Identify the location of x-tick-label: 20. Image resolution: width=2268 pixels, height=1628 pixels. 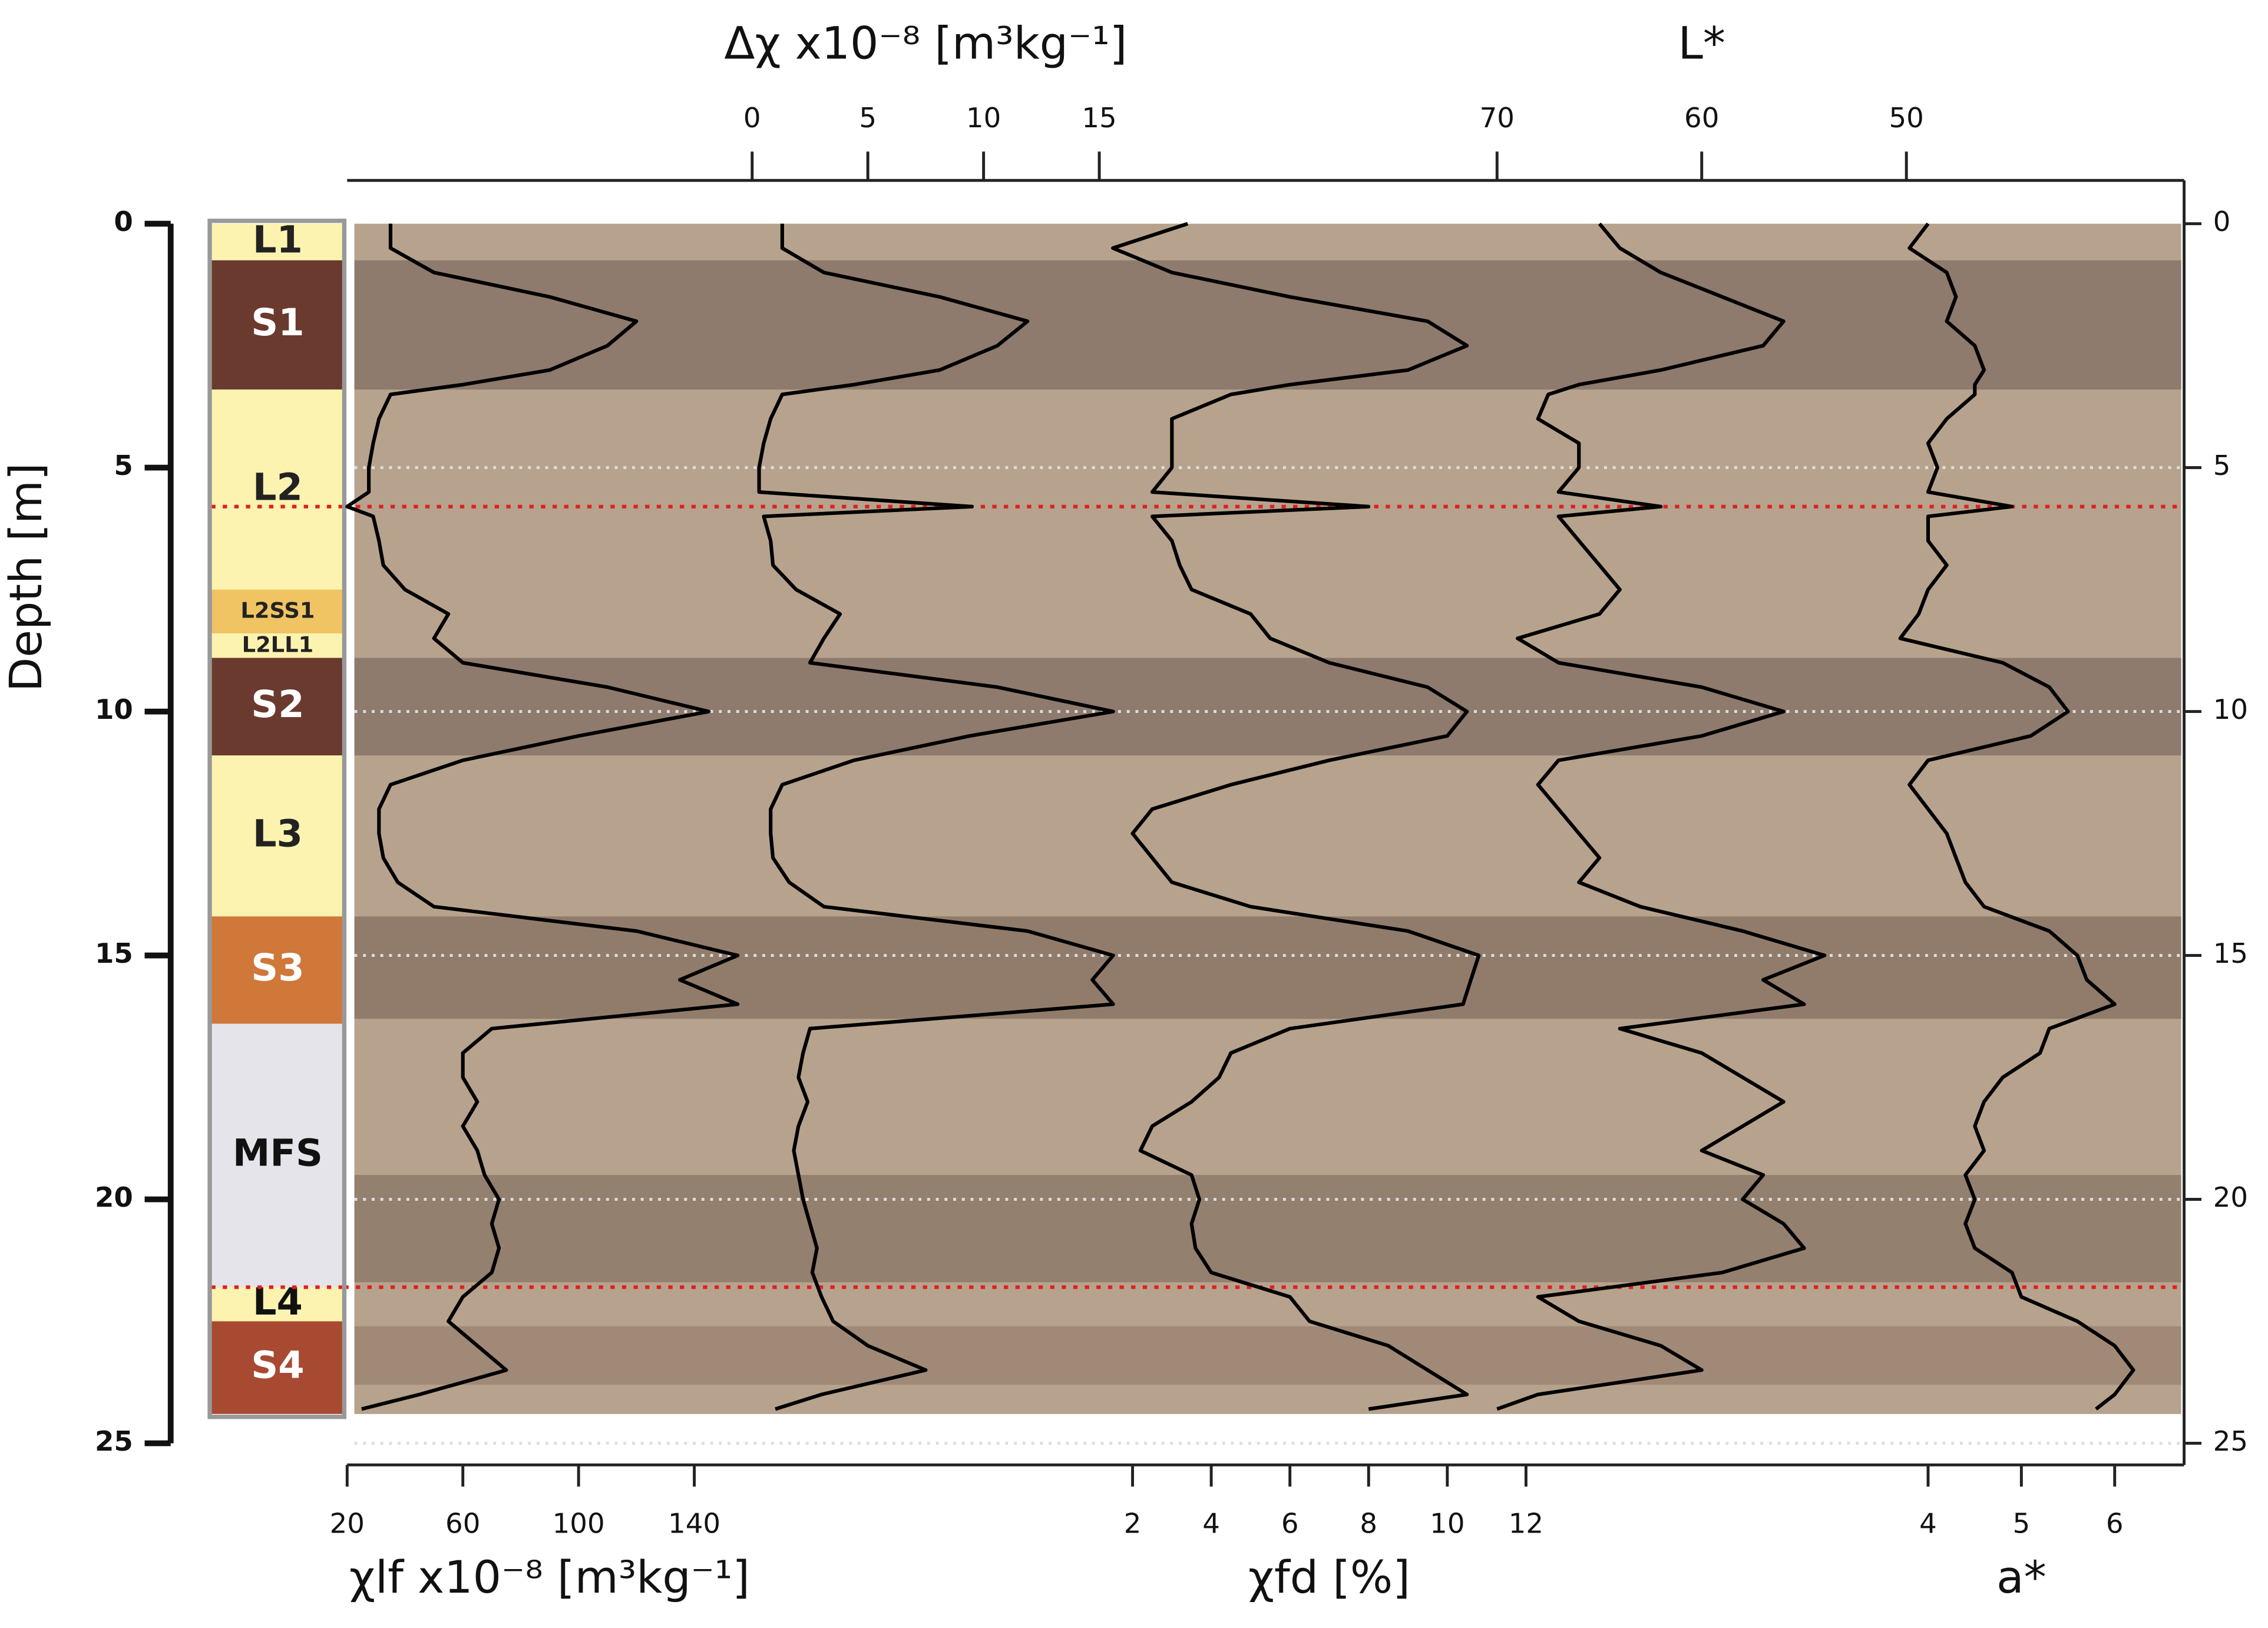
(347, 1524).